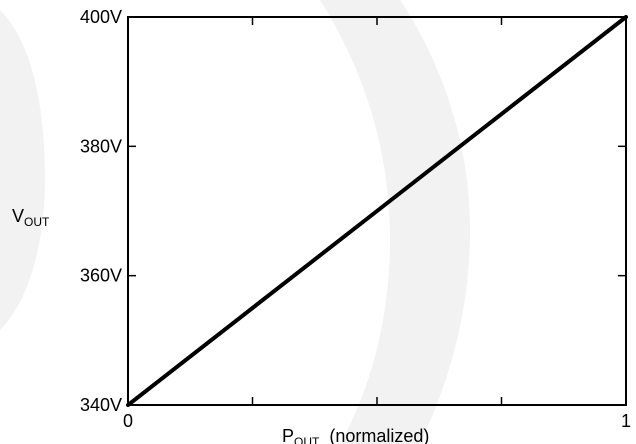 The image size is (636, 444). What do you see at coordinates (128, 421) in the screenshot?
I see `x-tick-label: 0` at bounding box center [128, 421].